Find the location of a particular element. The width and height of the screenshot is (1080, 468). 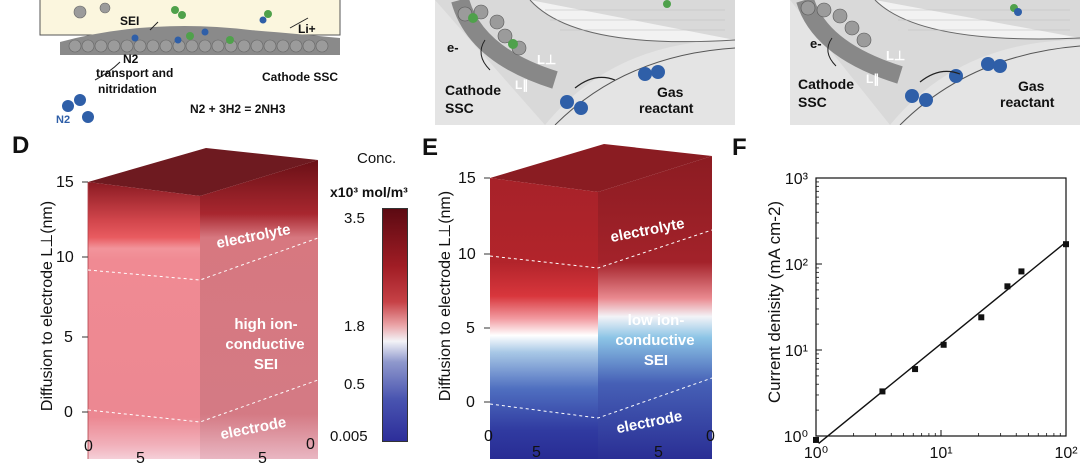

panel-letter: E is located at coordinates (430, 147).